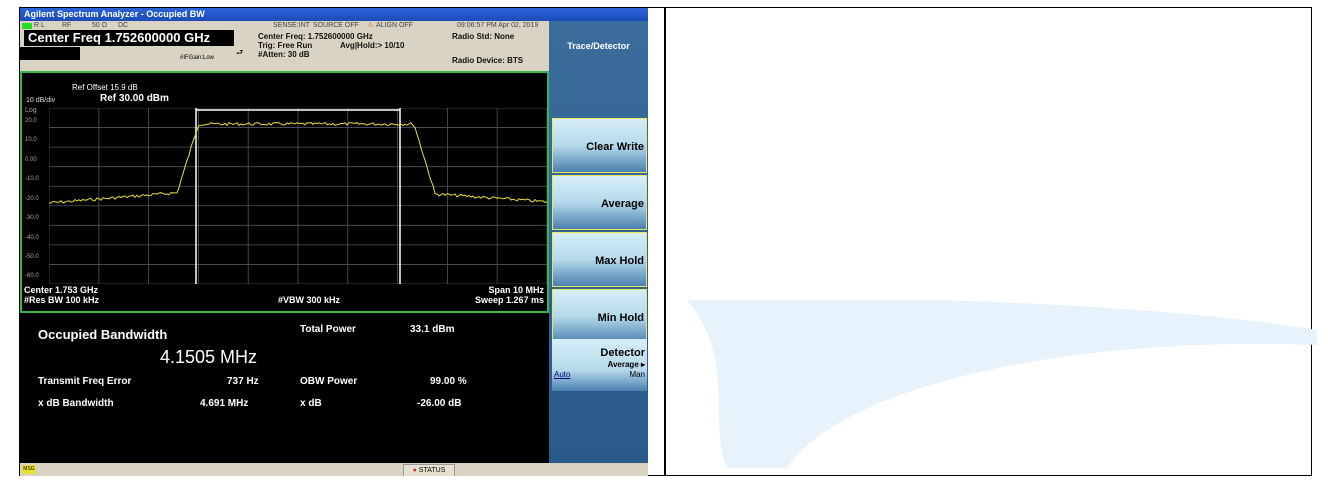 The image size is (1328, 481). Describe the element at coordinates (209, 357) in the screenshot. I see `occupied-bw-value: 4.1505 MHz` at that location.